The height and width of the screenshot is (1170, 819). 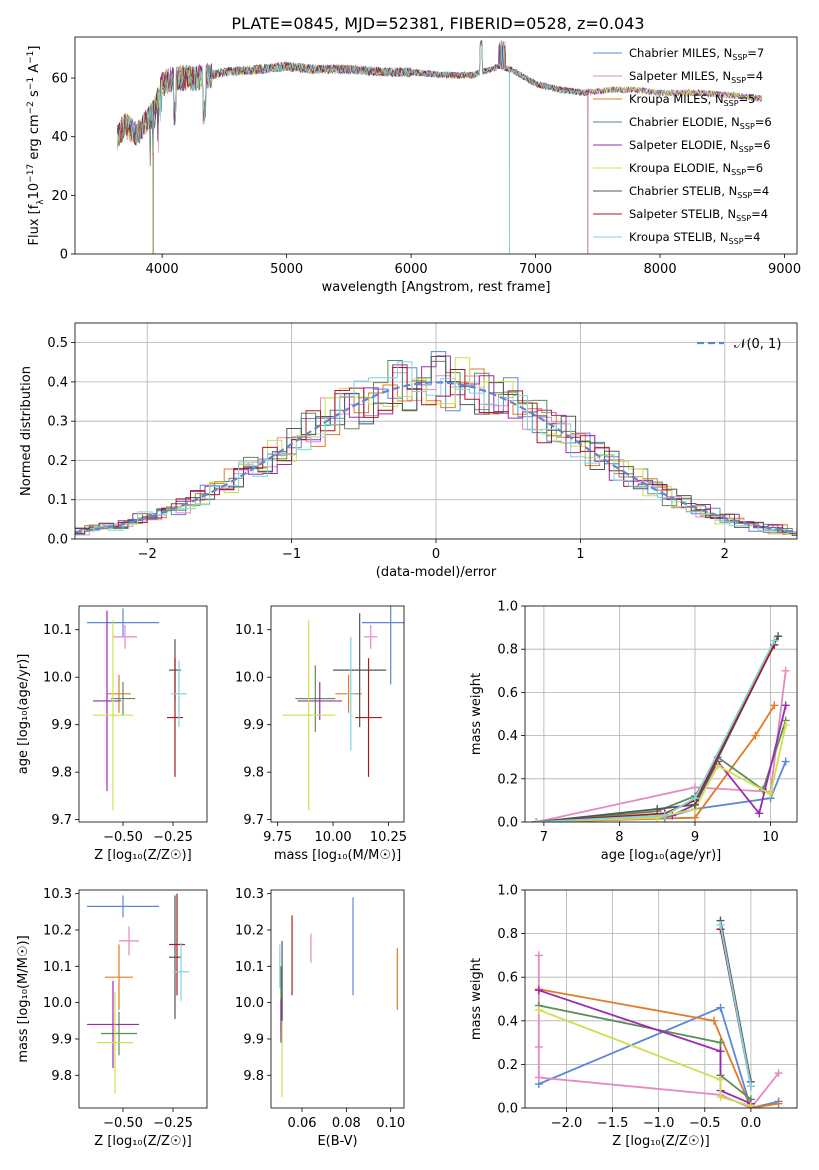 I want to click on series-line-chabrier_miles, so click(x=658, y=1057).